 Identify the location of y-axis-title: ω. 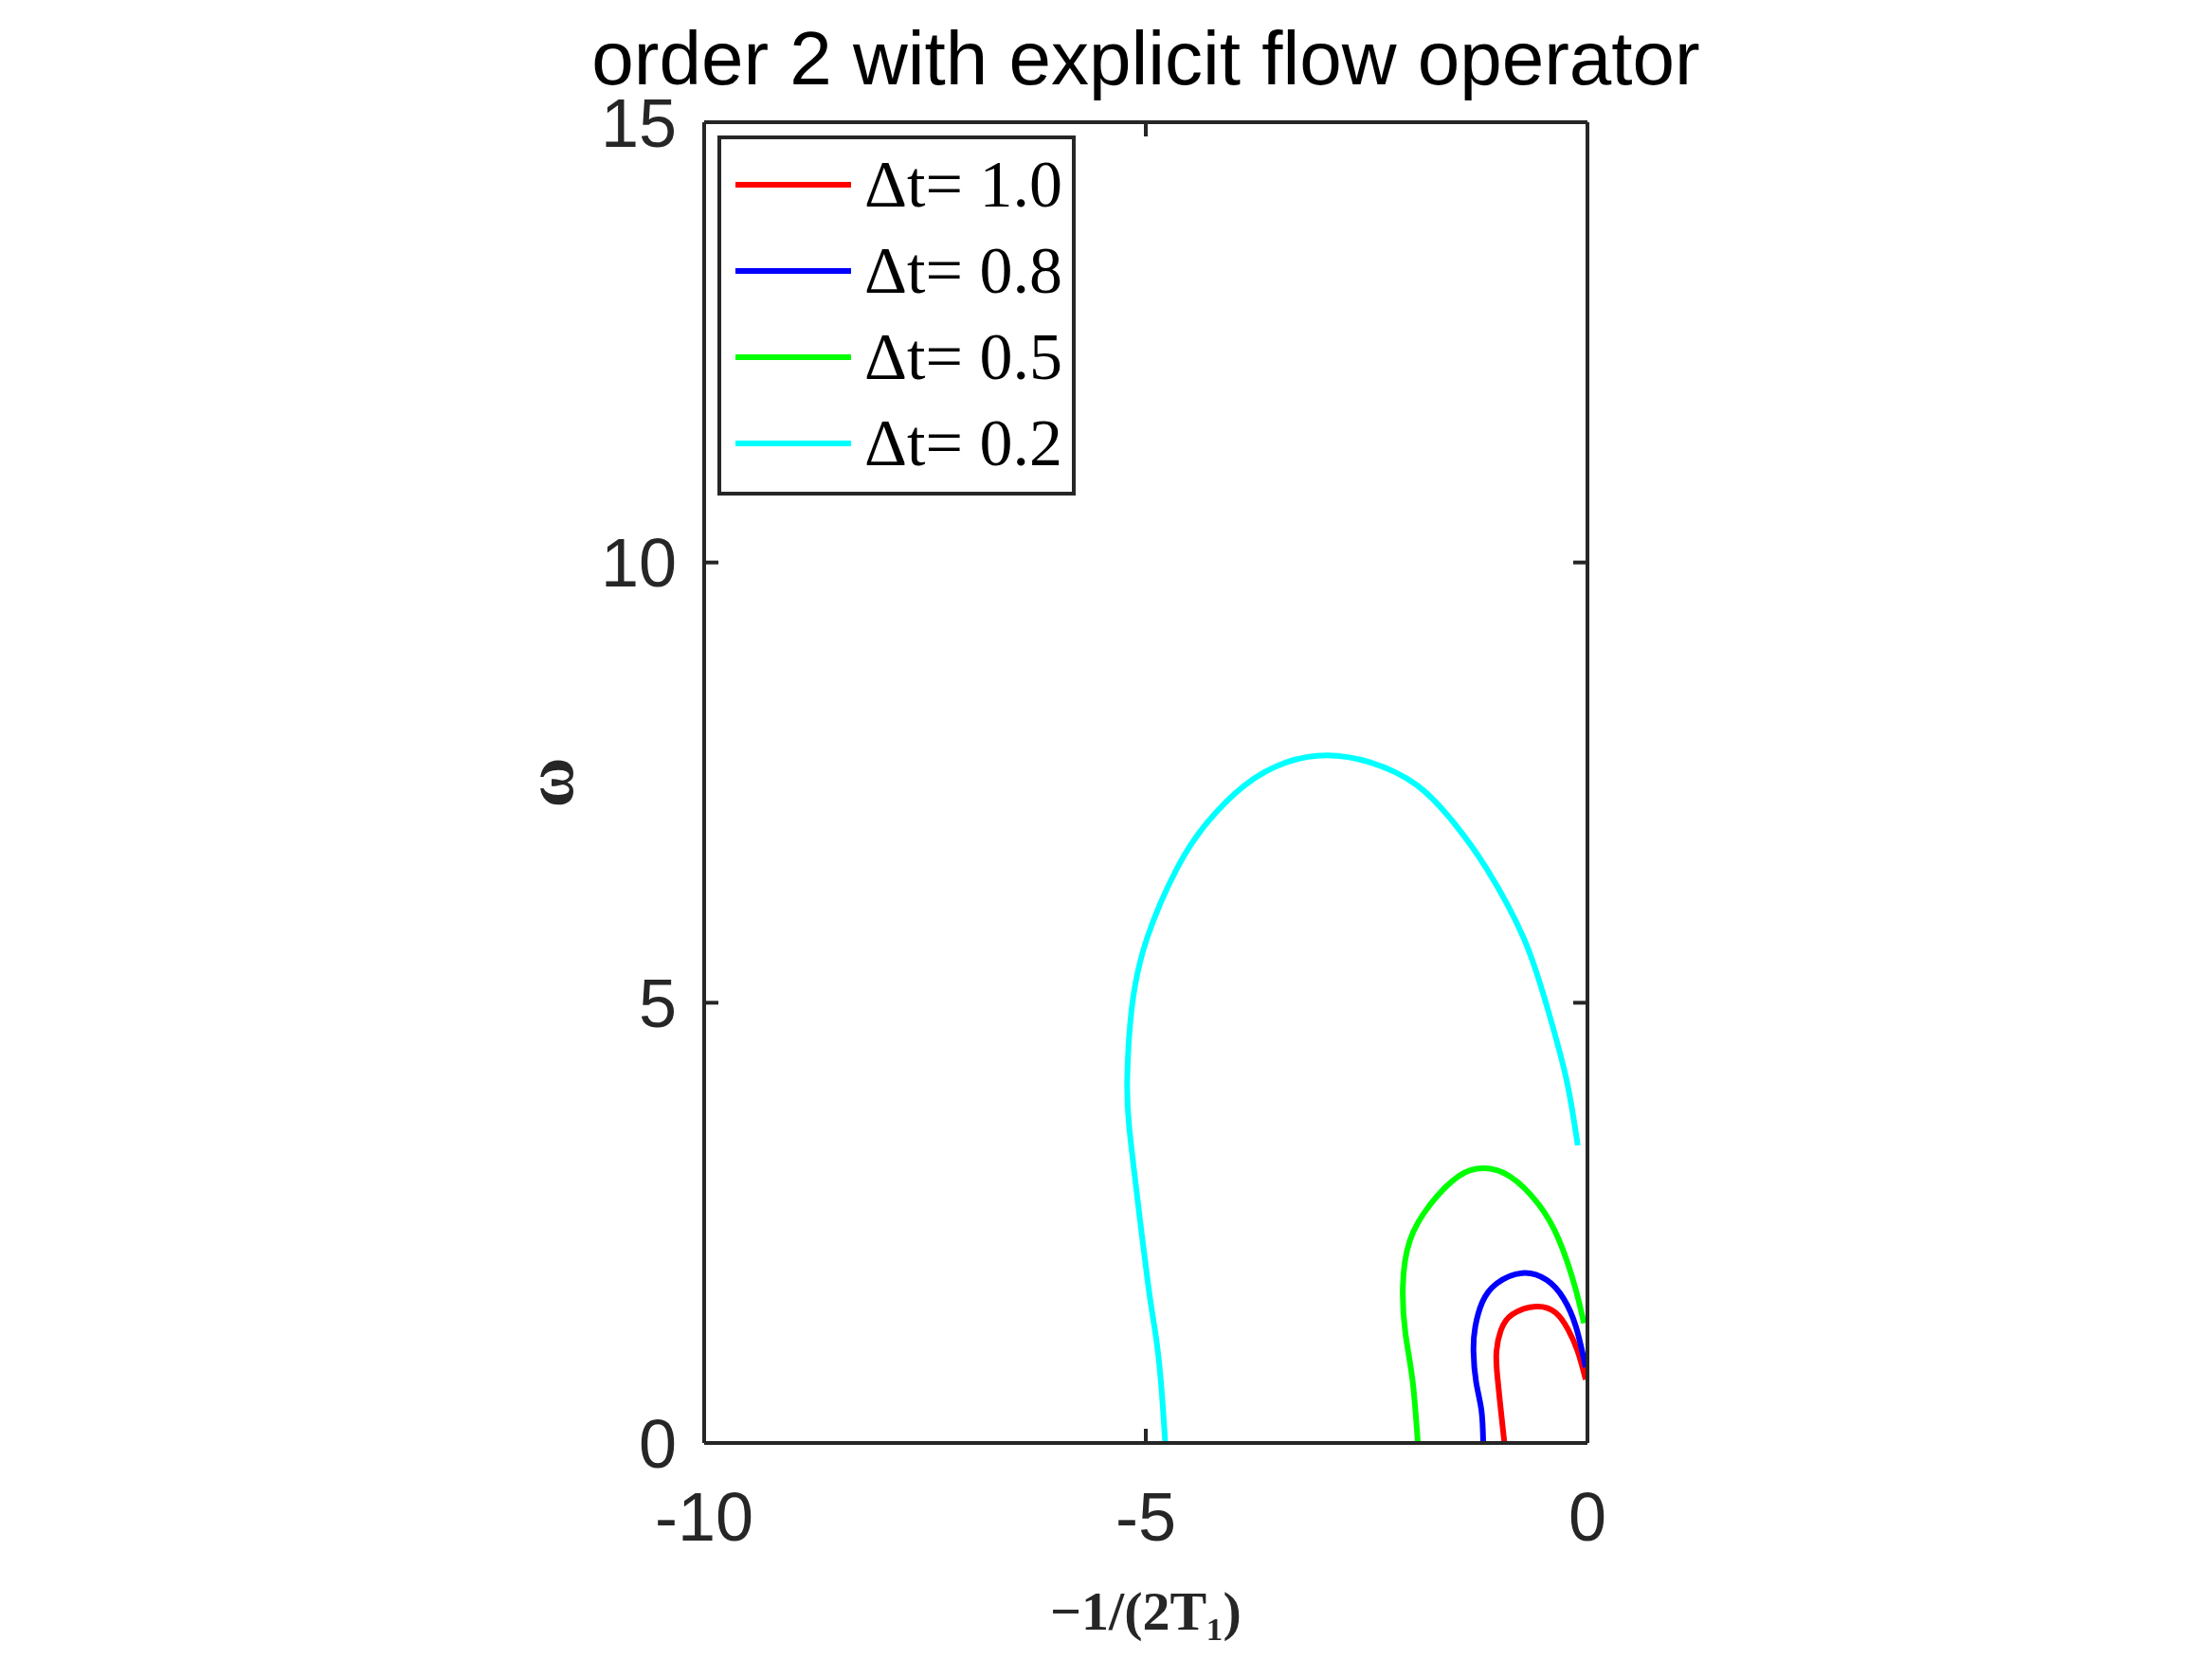
(550, 783).